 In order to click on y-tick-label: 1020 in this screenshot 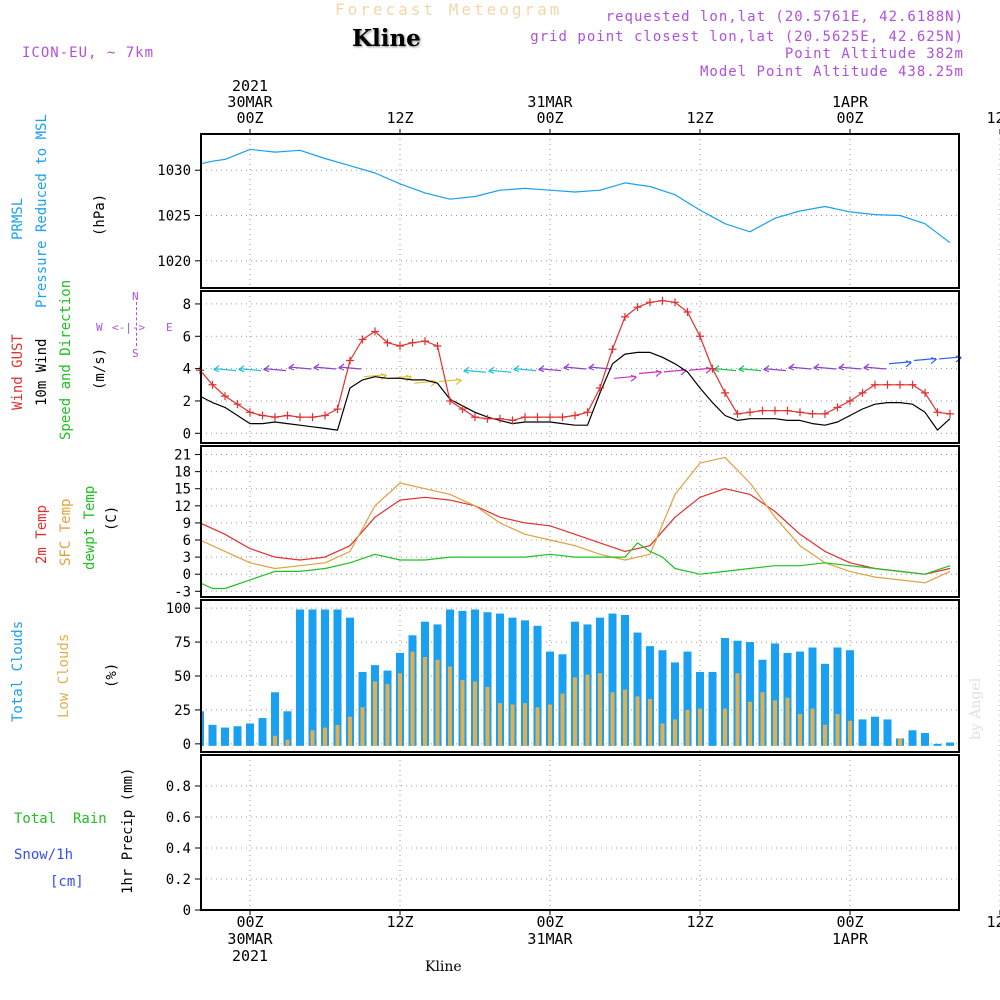, I will do `click(174, 262)`.